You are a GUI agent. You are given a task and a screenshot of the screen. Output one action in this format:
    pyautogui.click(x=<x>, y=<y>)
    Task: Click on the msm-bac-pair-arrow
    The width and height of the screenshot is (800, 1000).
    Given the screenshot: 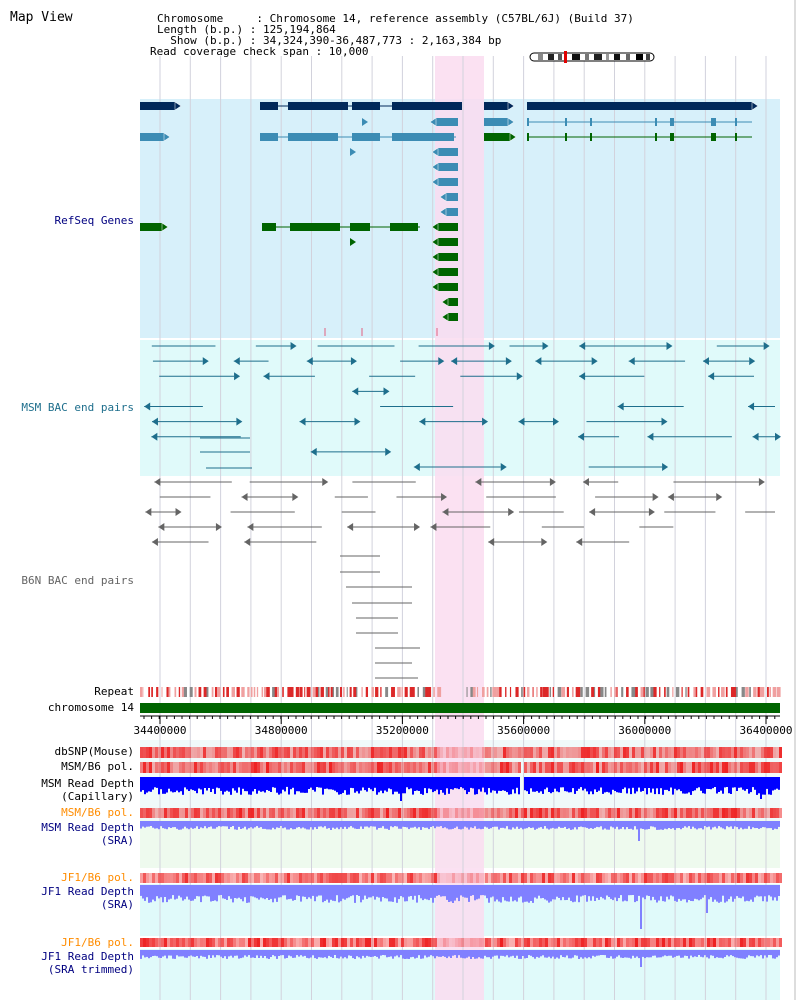 What is the action you would take?
    pyautogui.click(x=631, y=361)
    